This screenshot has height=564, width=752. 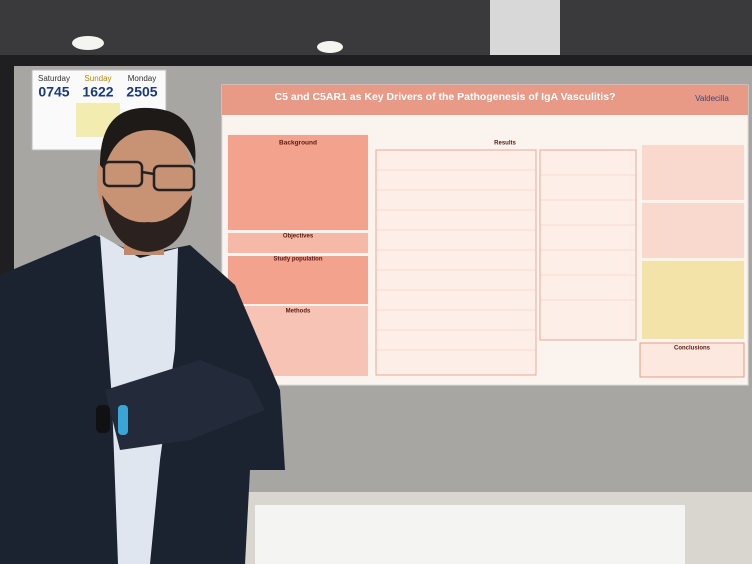 I want to click on face, so click(x=145, y=180).